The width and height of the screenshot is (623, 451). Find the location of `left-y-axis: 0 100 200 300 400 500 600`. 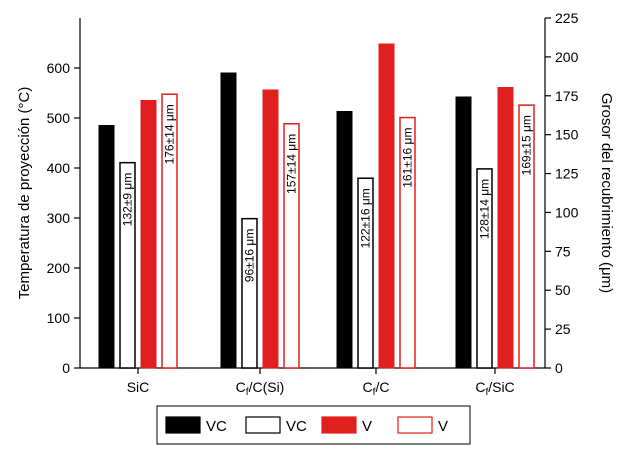

left-y-axis: 0 100 200 300 400 500 600 is located at coordinates (63, 218).